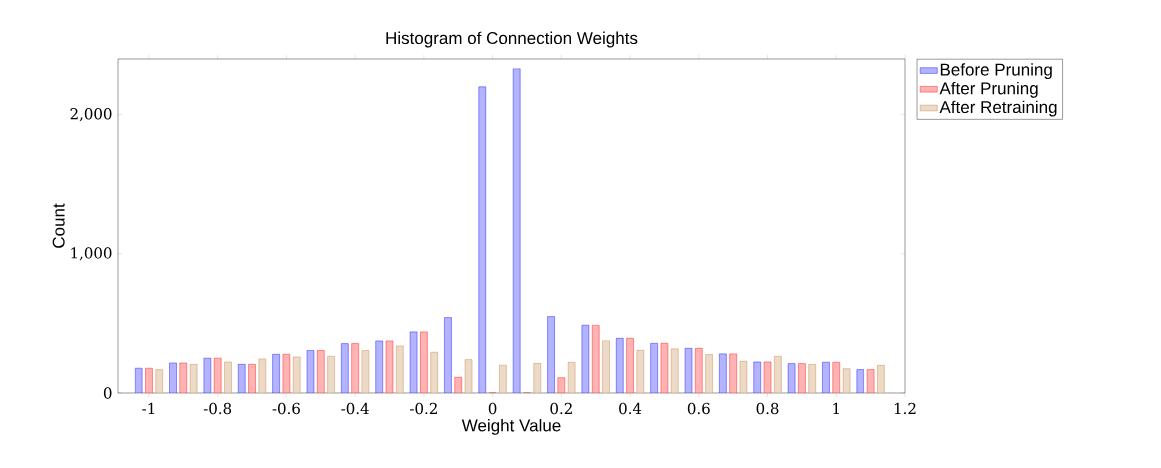  I want to click on x-tick-label: -1, so click(148, 408).